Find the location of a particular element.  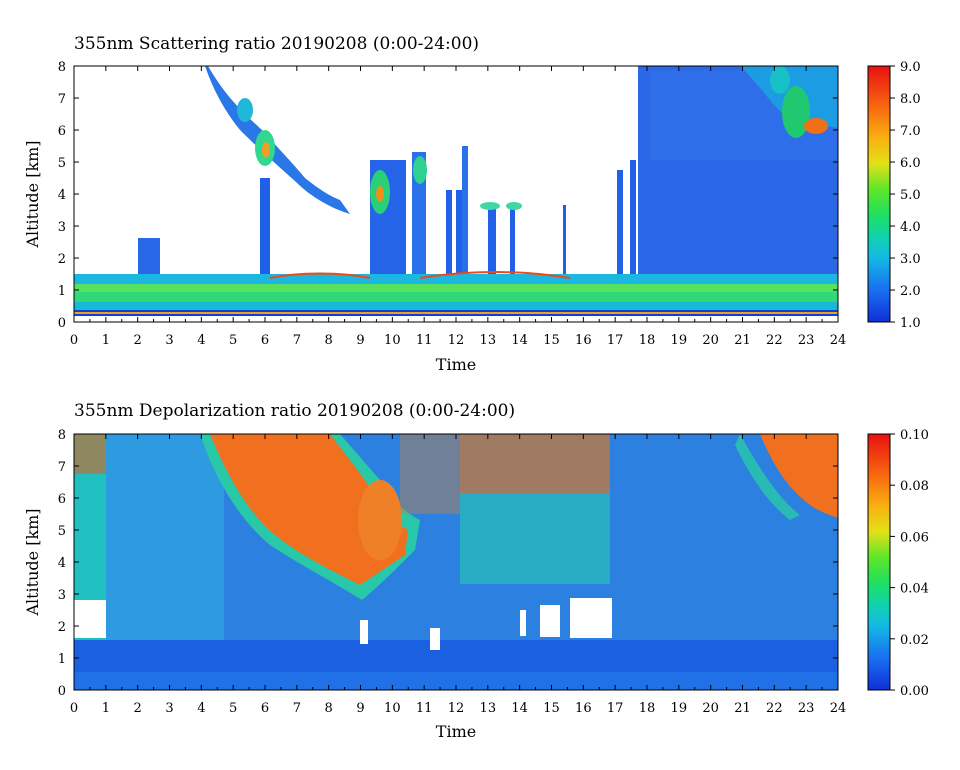

colorbar-tick-label: 9.0 is located at coordinates (910, 67).